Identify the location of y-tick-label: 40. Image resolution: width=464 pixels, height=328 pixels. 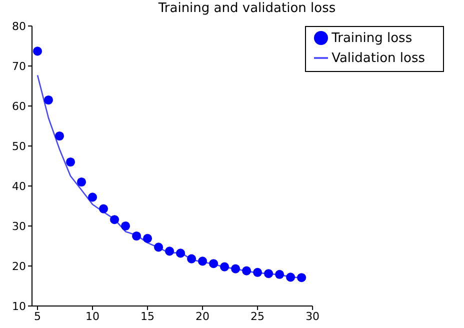
(19, 186).